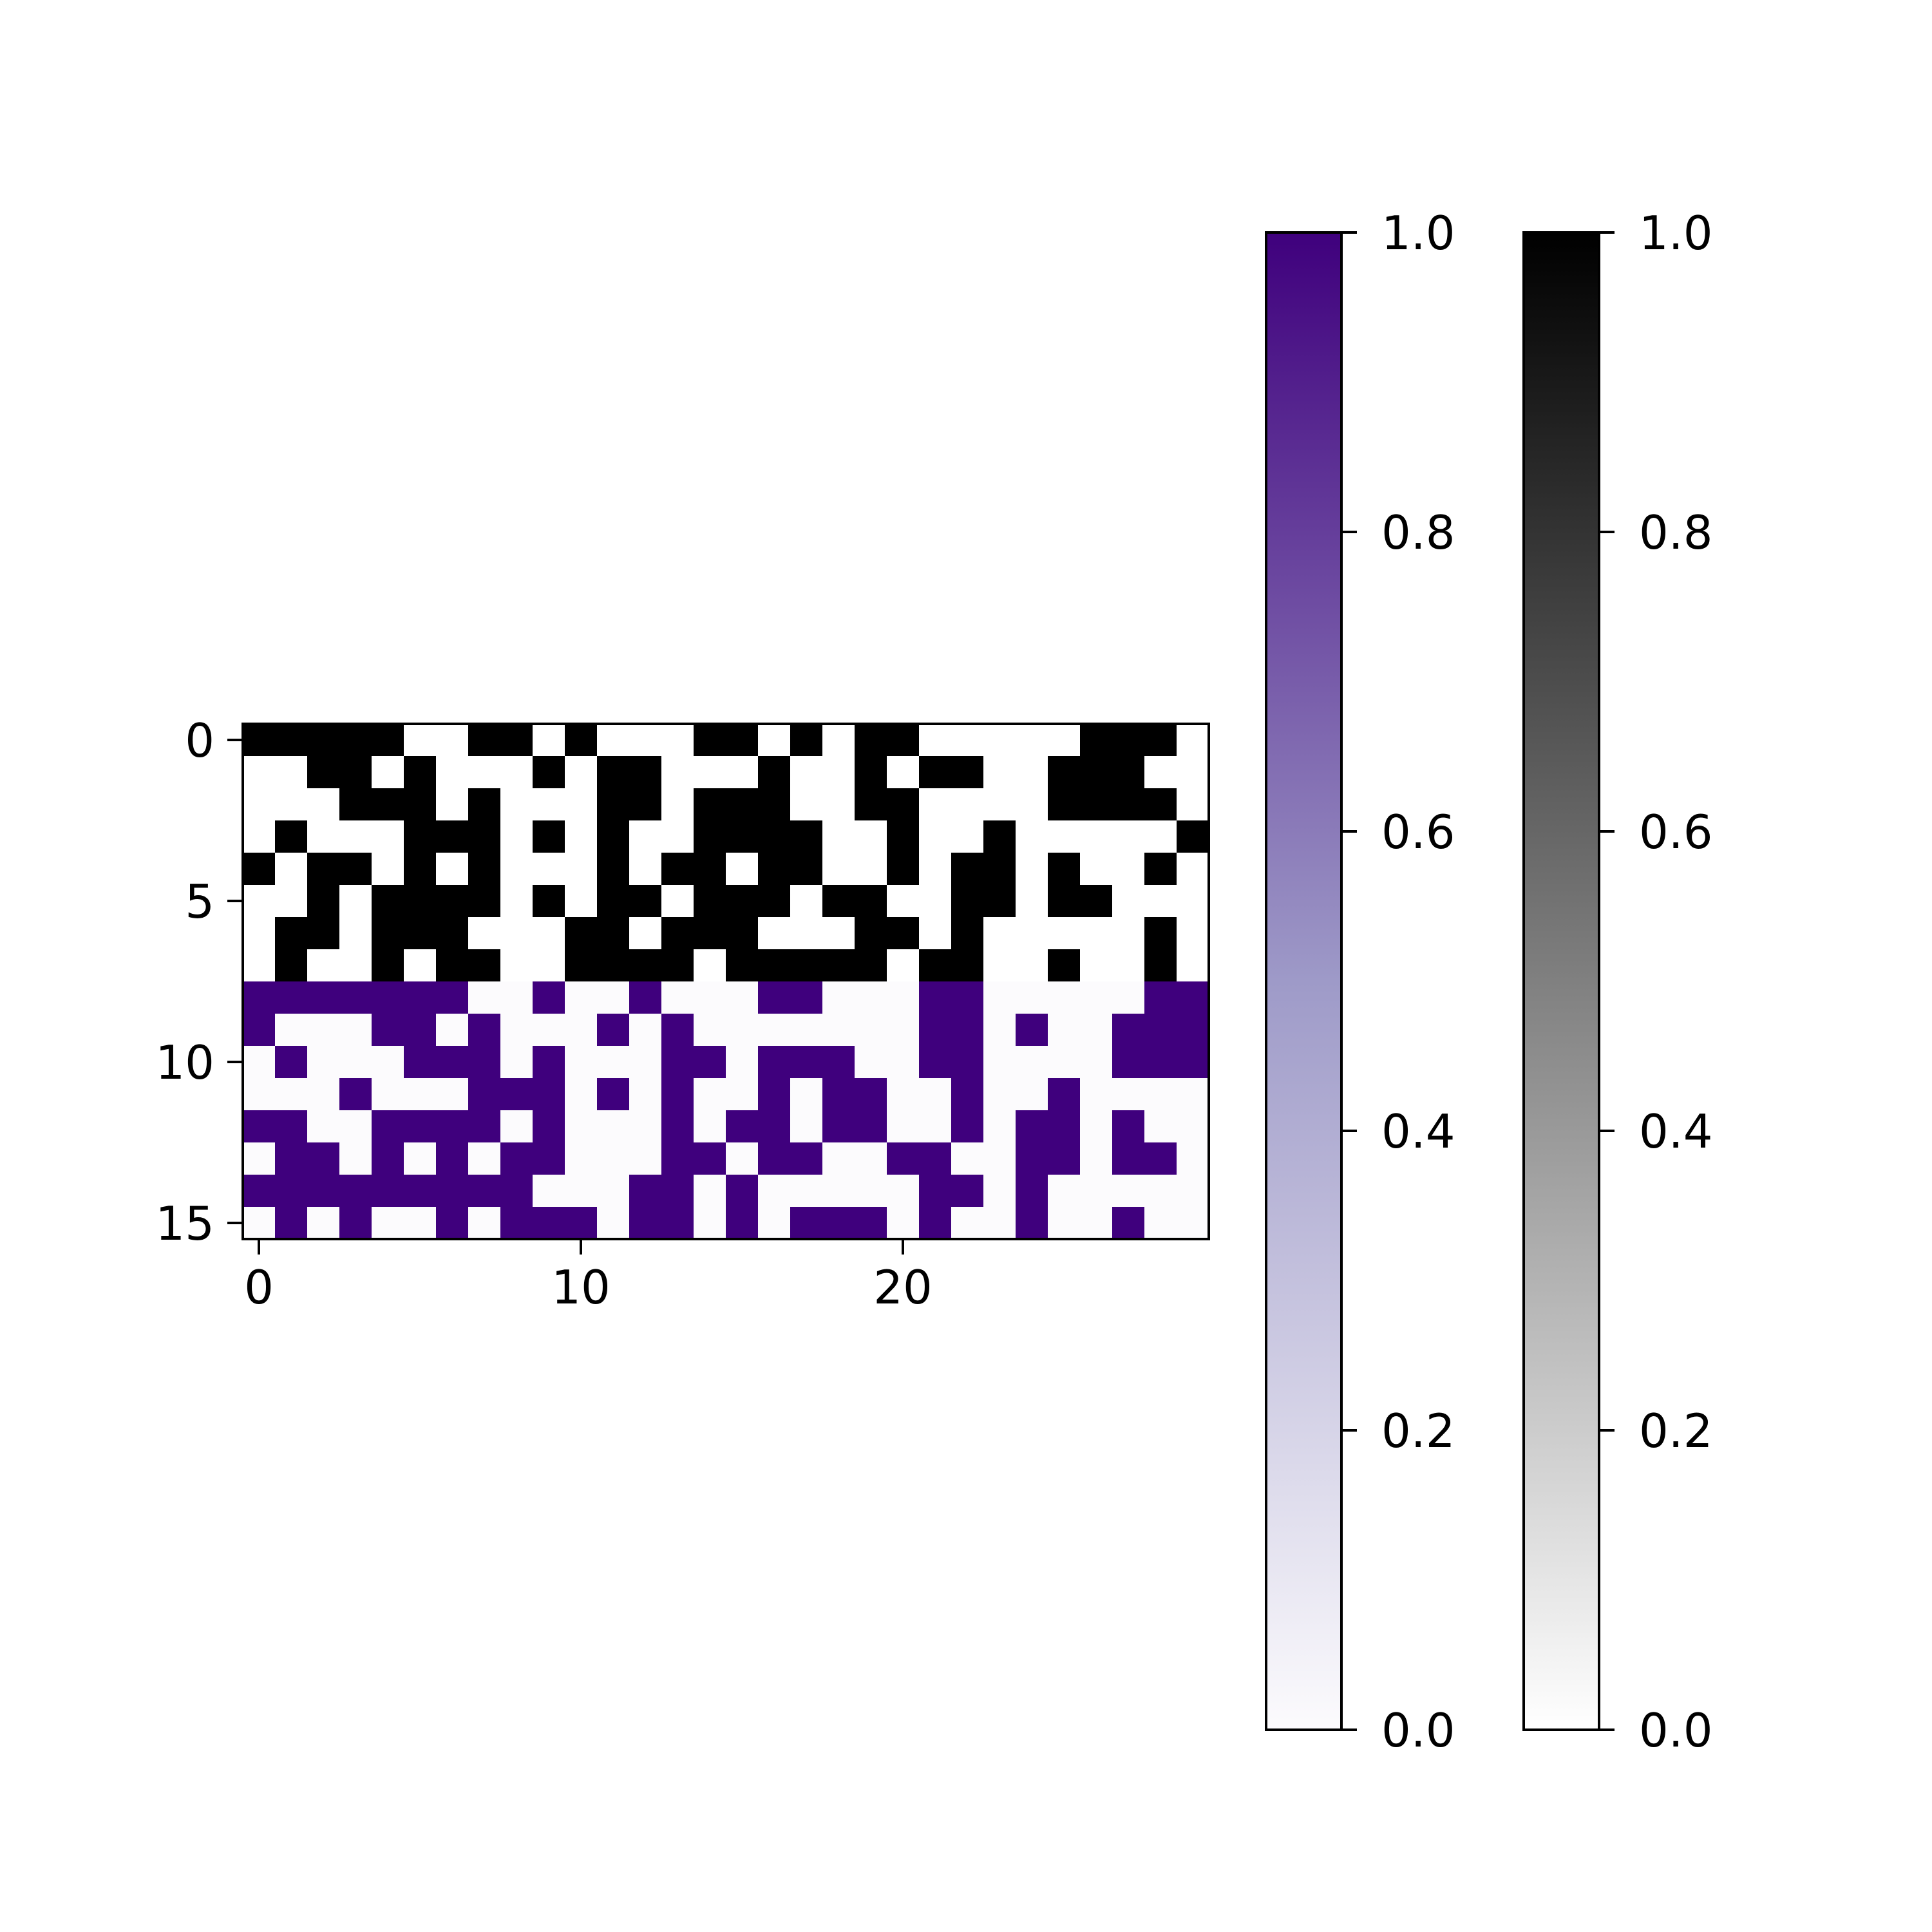 The image size is (1932, 1932). I want to click on heatmap-cells, so click(726, 982).